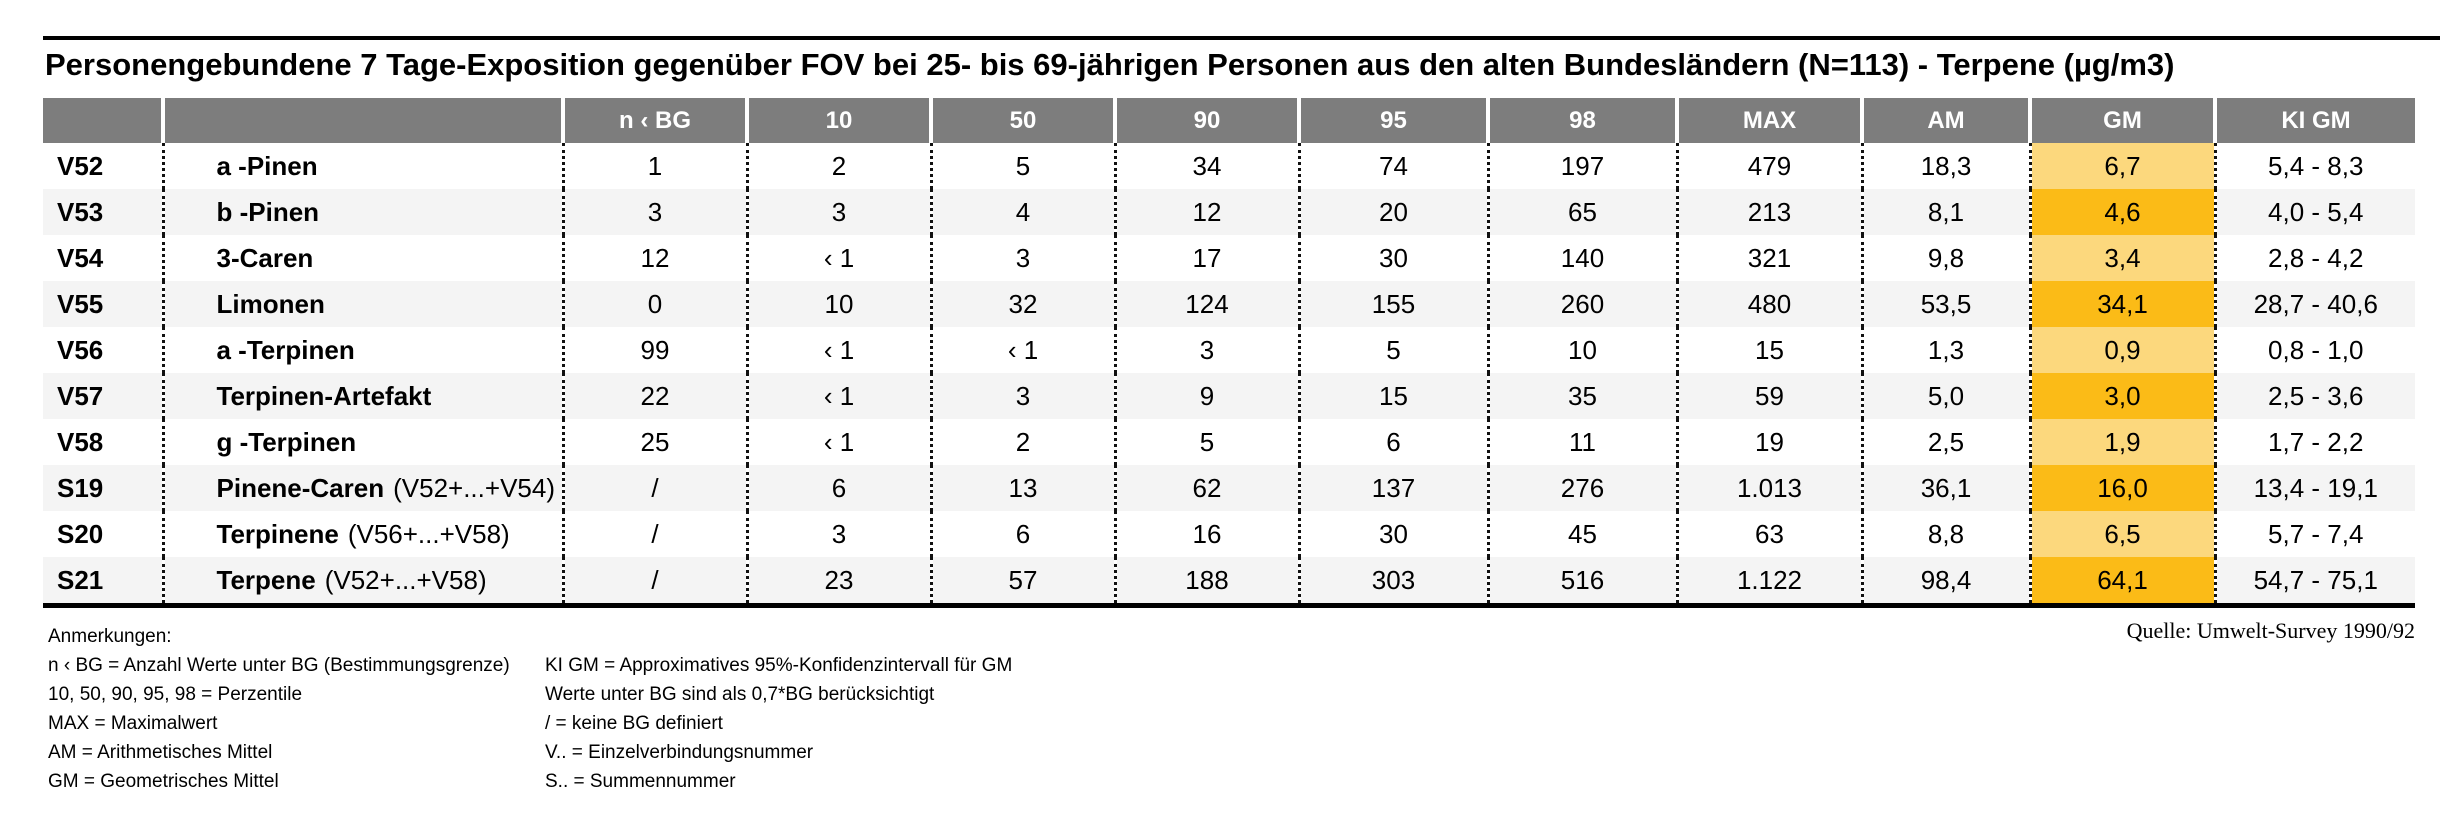 The width and height of the screenshot is (2457, 816). Describe the element at coordinates (268, 211) in the screenshot. I see `substance-name: b -Pinen` at that location.